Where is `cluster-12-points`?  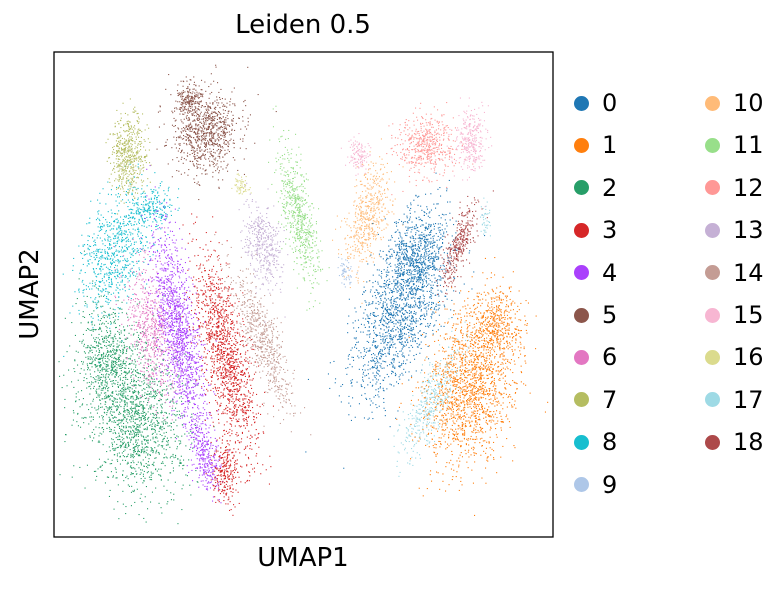
cluster-12-points is located at coordinates (430, 149).